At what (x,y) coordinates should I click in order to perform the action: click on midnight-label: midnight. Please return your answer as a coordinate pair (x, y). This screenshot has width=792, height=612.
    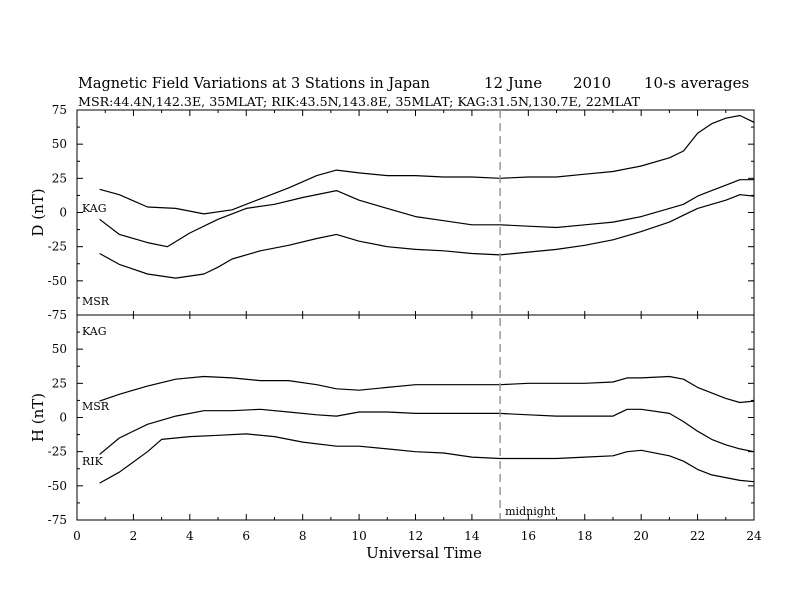
    Looking at the image, I should click on (530, 511).